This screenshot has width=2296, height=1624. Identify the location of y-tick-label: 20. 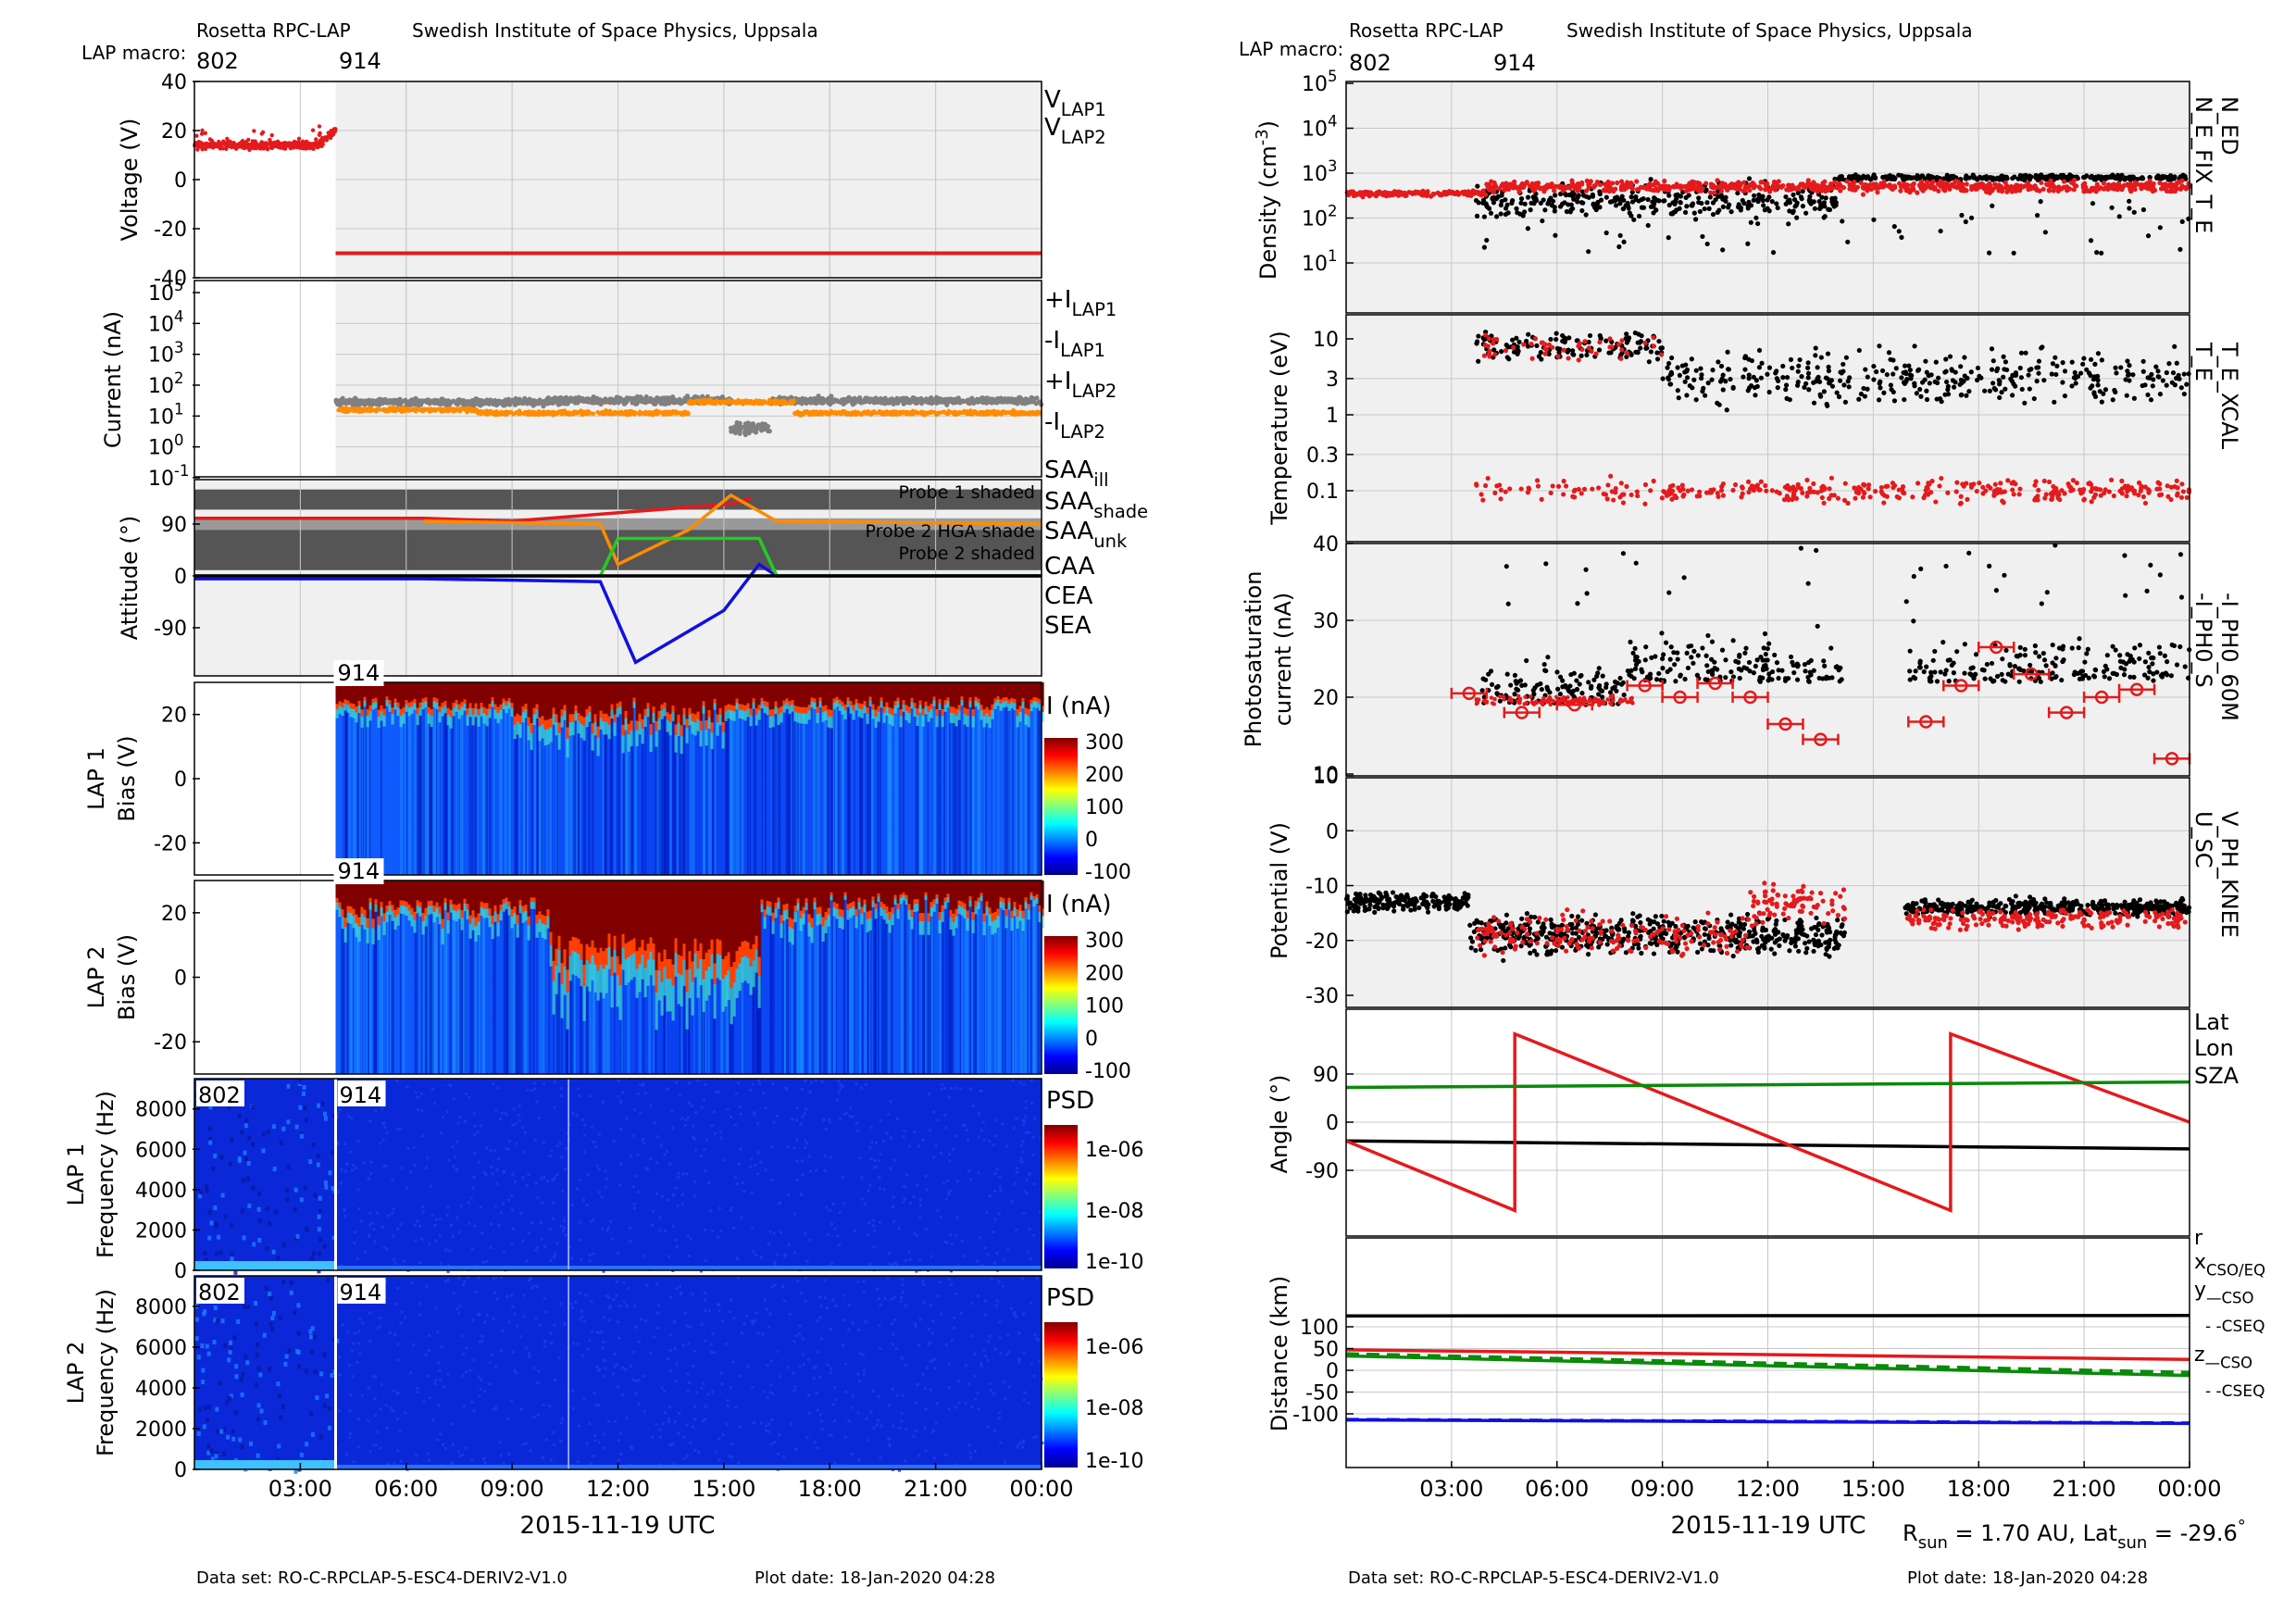
(174, 132).